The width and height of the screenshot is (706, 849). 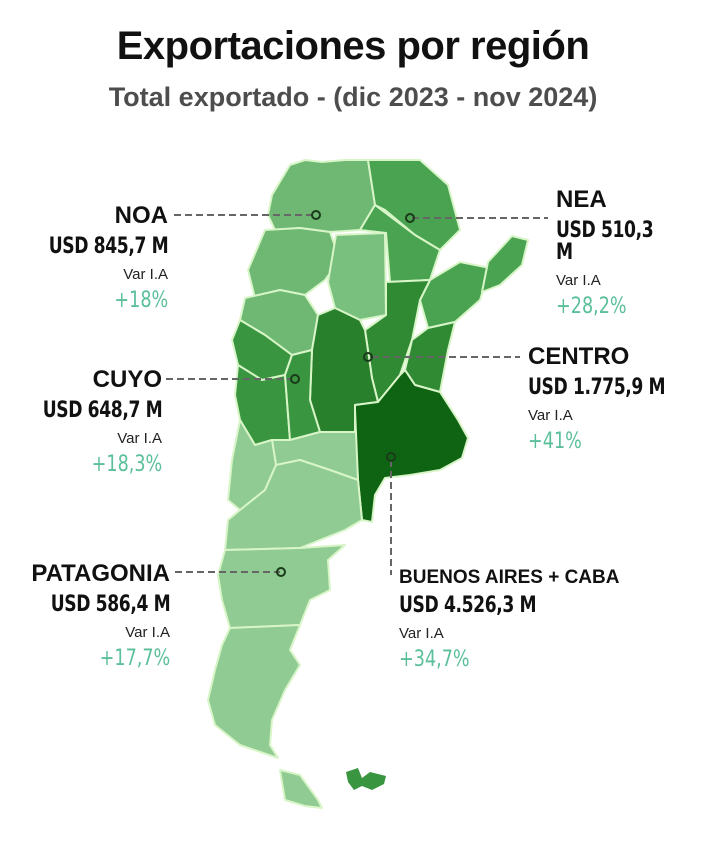 What do you see at coordinates (281, 572) in the screenshot?
I see `marker-patagonia` at bounding box center [281, 572].